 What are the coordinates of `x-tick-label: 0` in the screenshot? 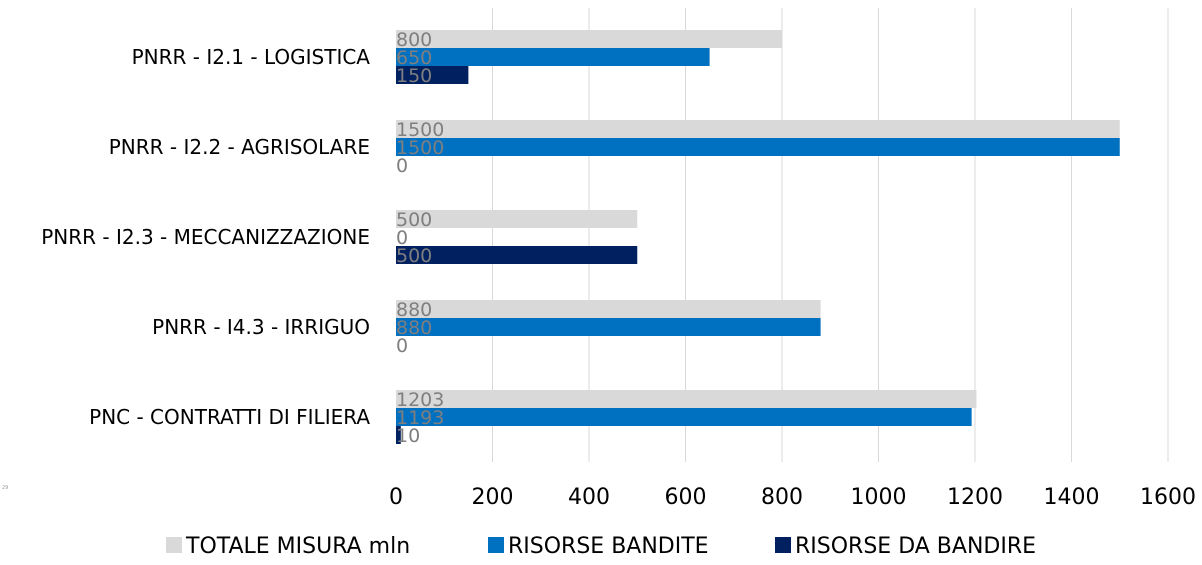 It's located at (396, 497).